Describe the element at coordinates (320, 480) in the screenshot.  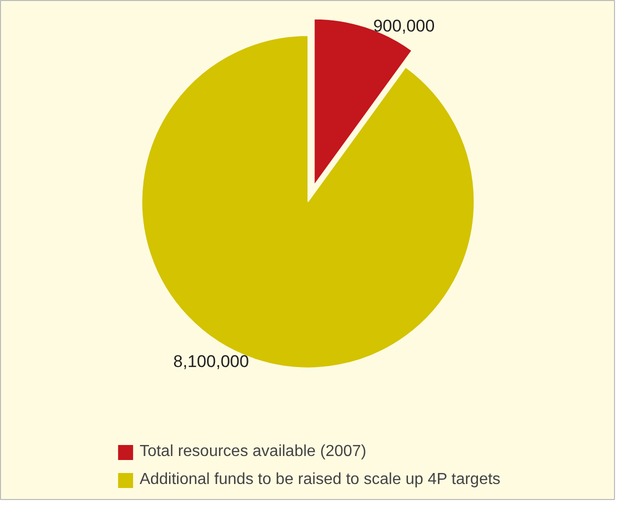
I see `legend-label: Additional funds to be raised to scale up 4P targets` at that location.